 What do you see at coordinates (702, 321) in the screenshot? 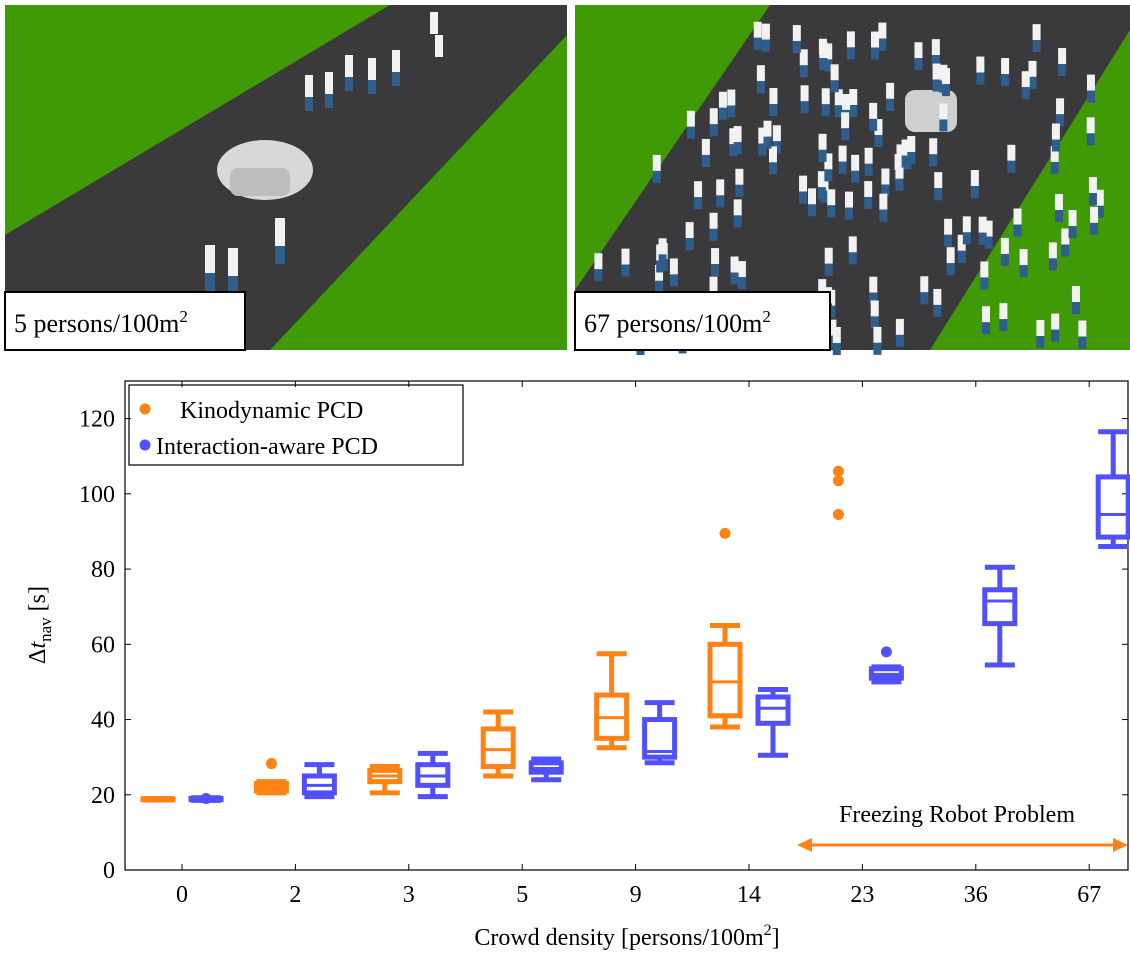
I see `caption-right: 67 persons/100m2` at bounding box center [702, 321].